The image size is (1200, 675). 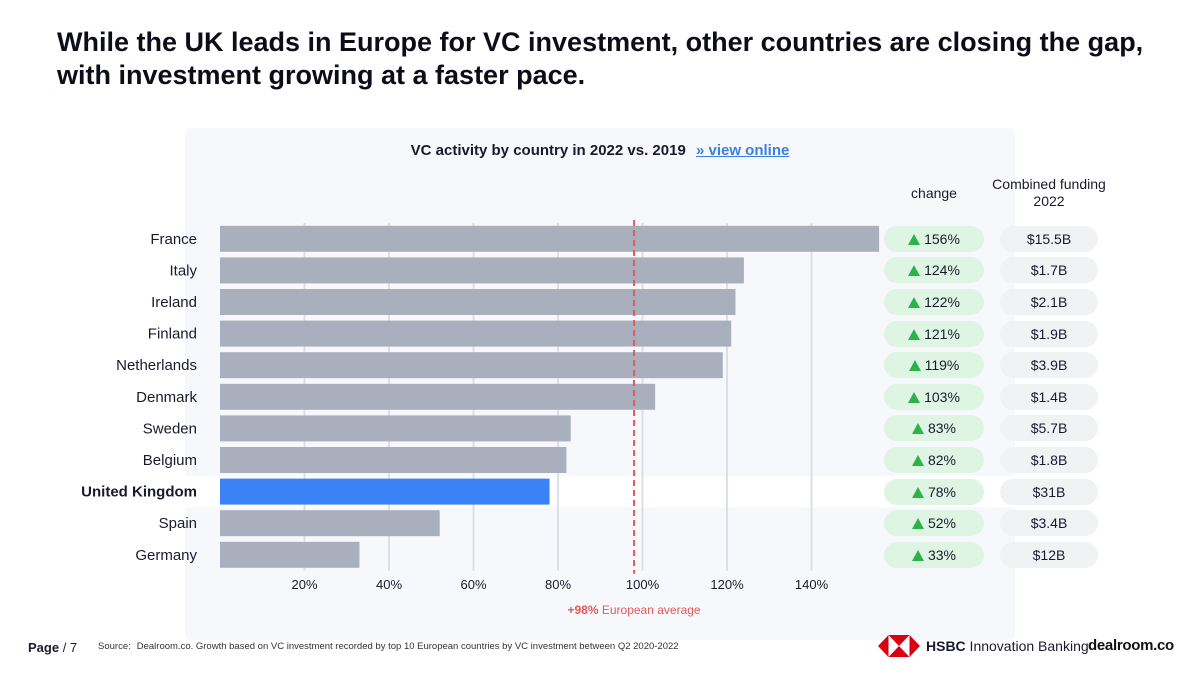 I want to click on change-value: 103%, so click(x=942, y=396).